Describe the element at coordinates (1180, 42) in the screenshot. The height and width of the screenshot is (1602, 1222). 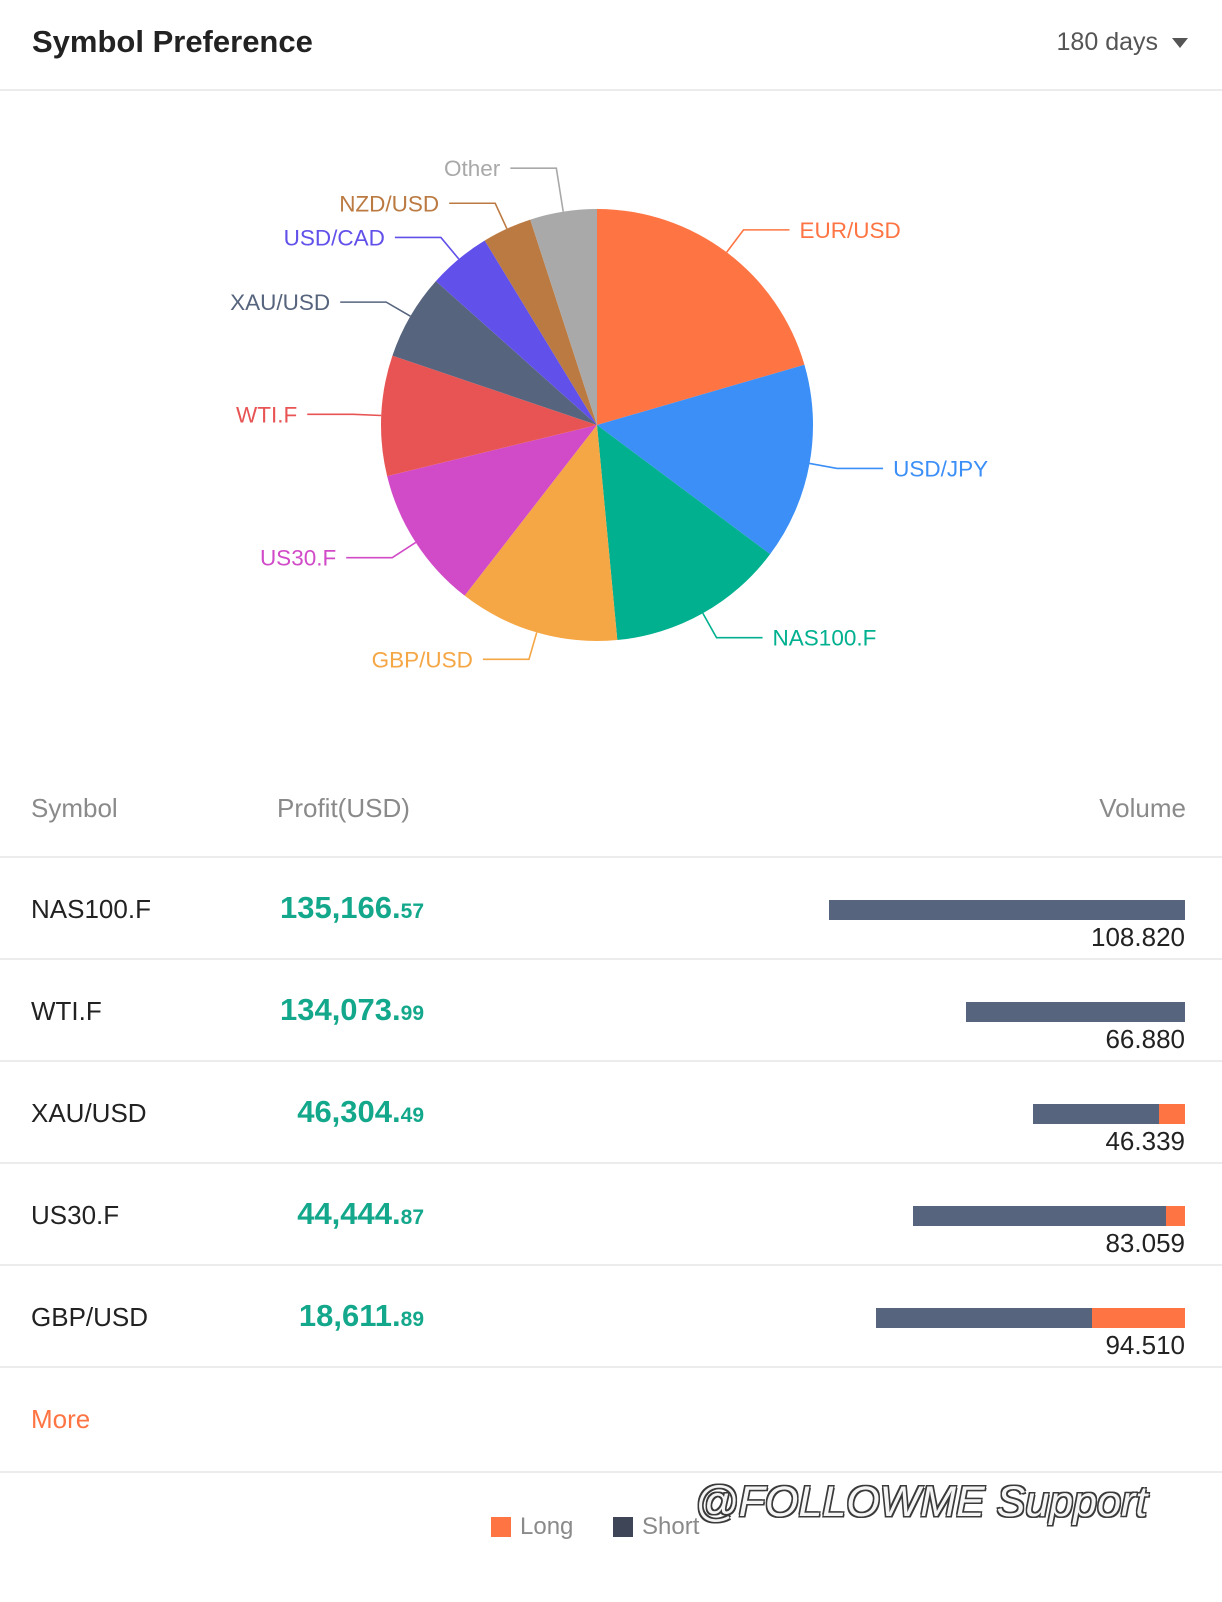
I see `caret-down-icon` at that location.